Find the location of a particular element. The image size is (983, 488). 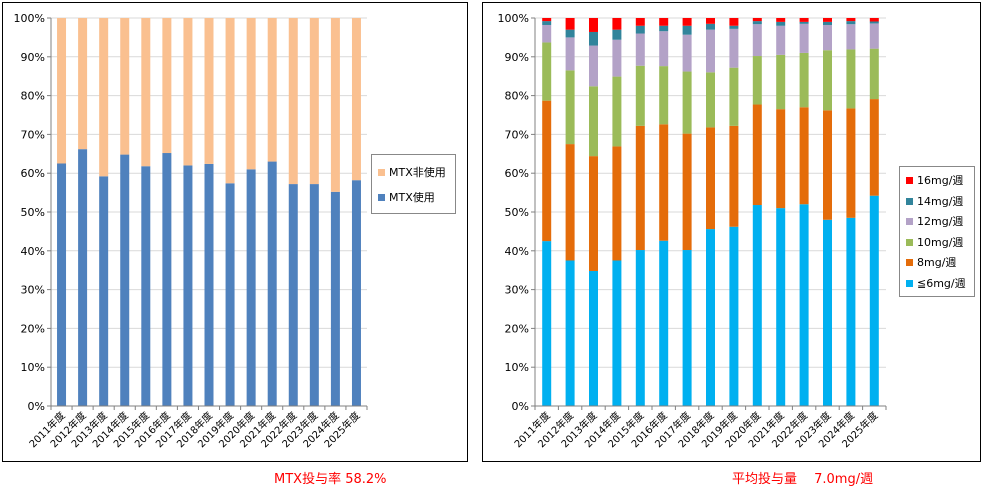

legend-label: 14mg/週 is located at coordinates (940, 201).